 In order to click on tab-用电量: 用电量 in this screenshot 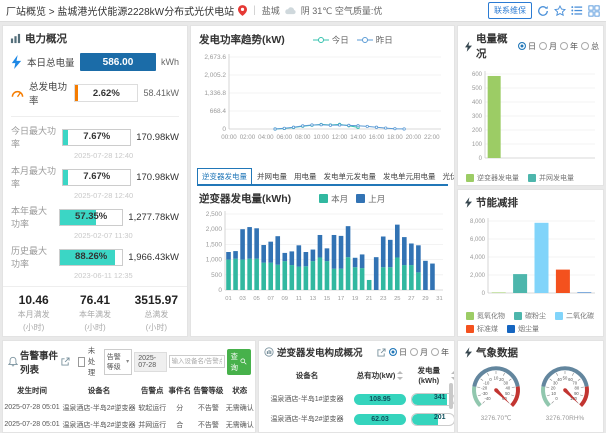, I will do `click(305, 176)`.